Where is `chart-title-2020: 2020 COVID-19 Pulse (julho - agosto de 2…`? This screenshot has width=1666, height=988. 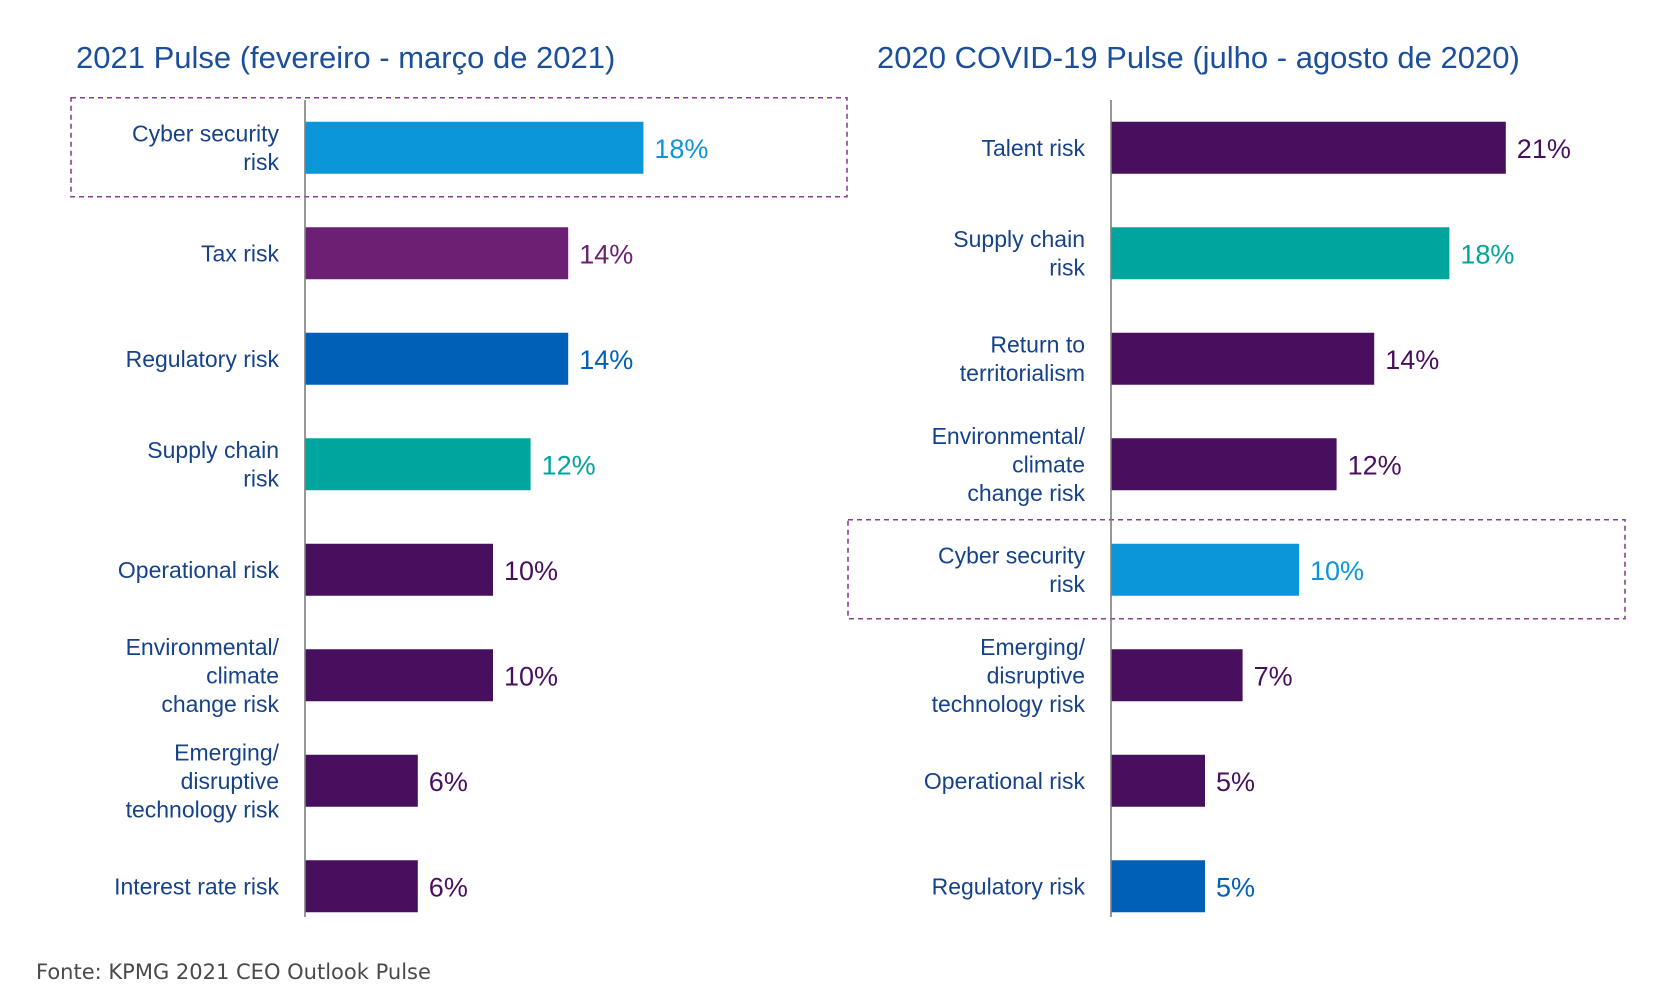
chart-title-2020: 2020 COVID-19 Pulse (julho - agosto de 2… is located at coordinates (1198, 57).